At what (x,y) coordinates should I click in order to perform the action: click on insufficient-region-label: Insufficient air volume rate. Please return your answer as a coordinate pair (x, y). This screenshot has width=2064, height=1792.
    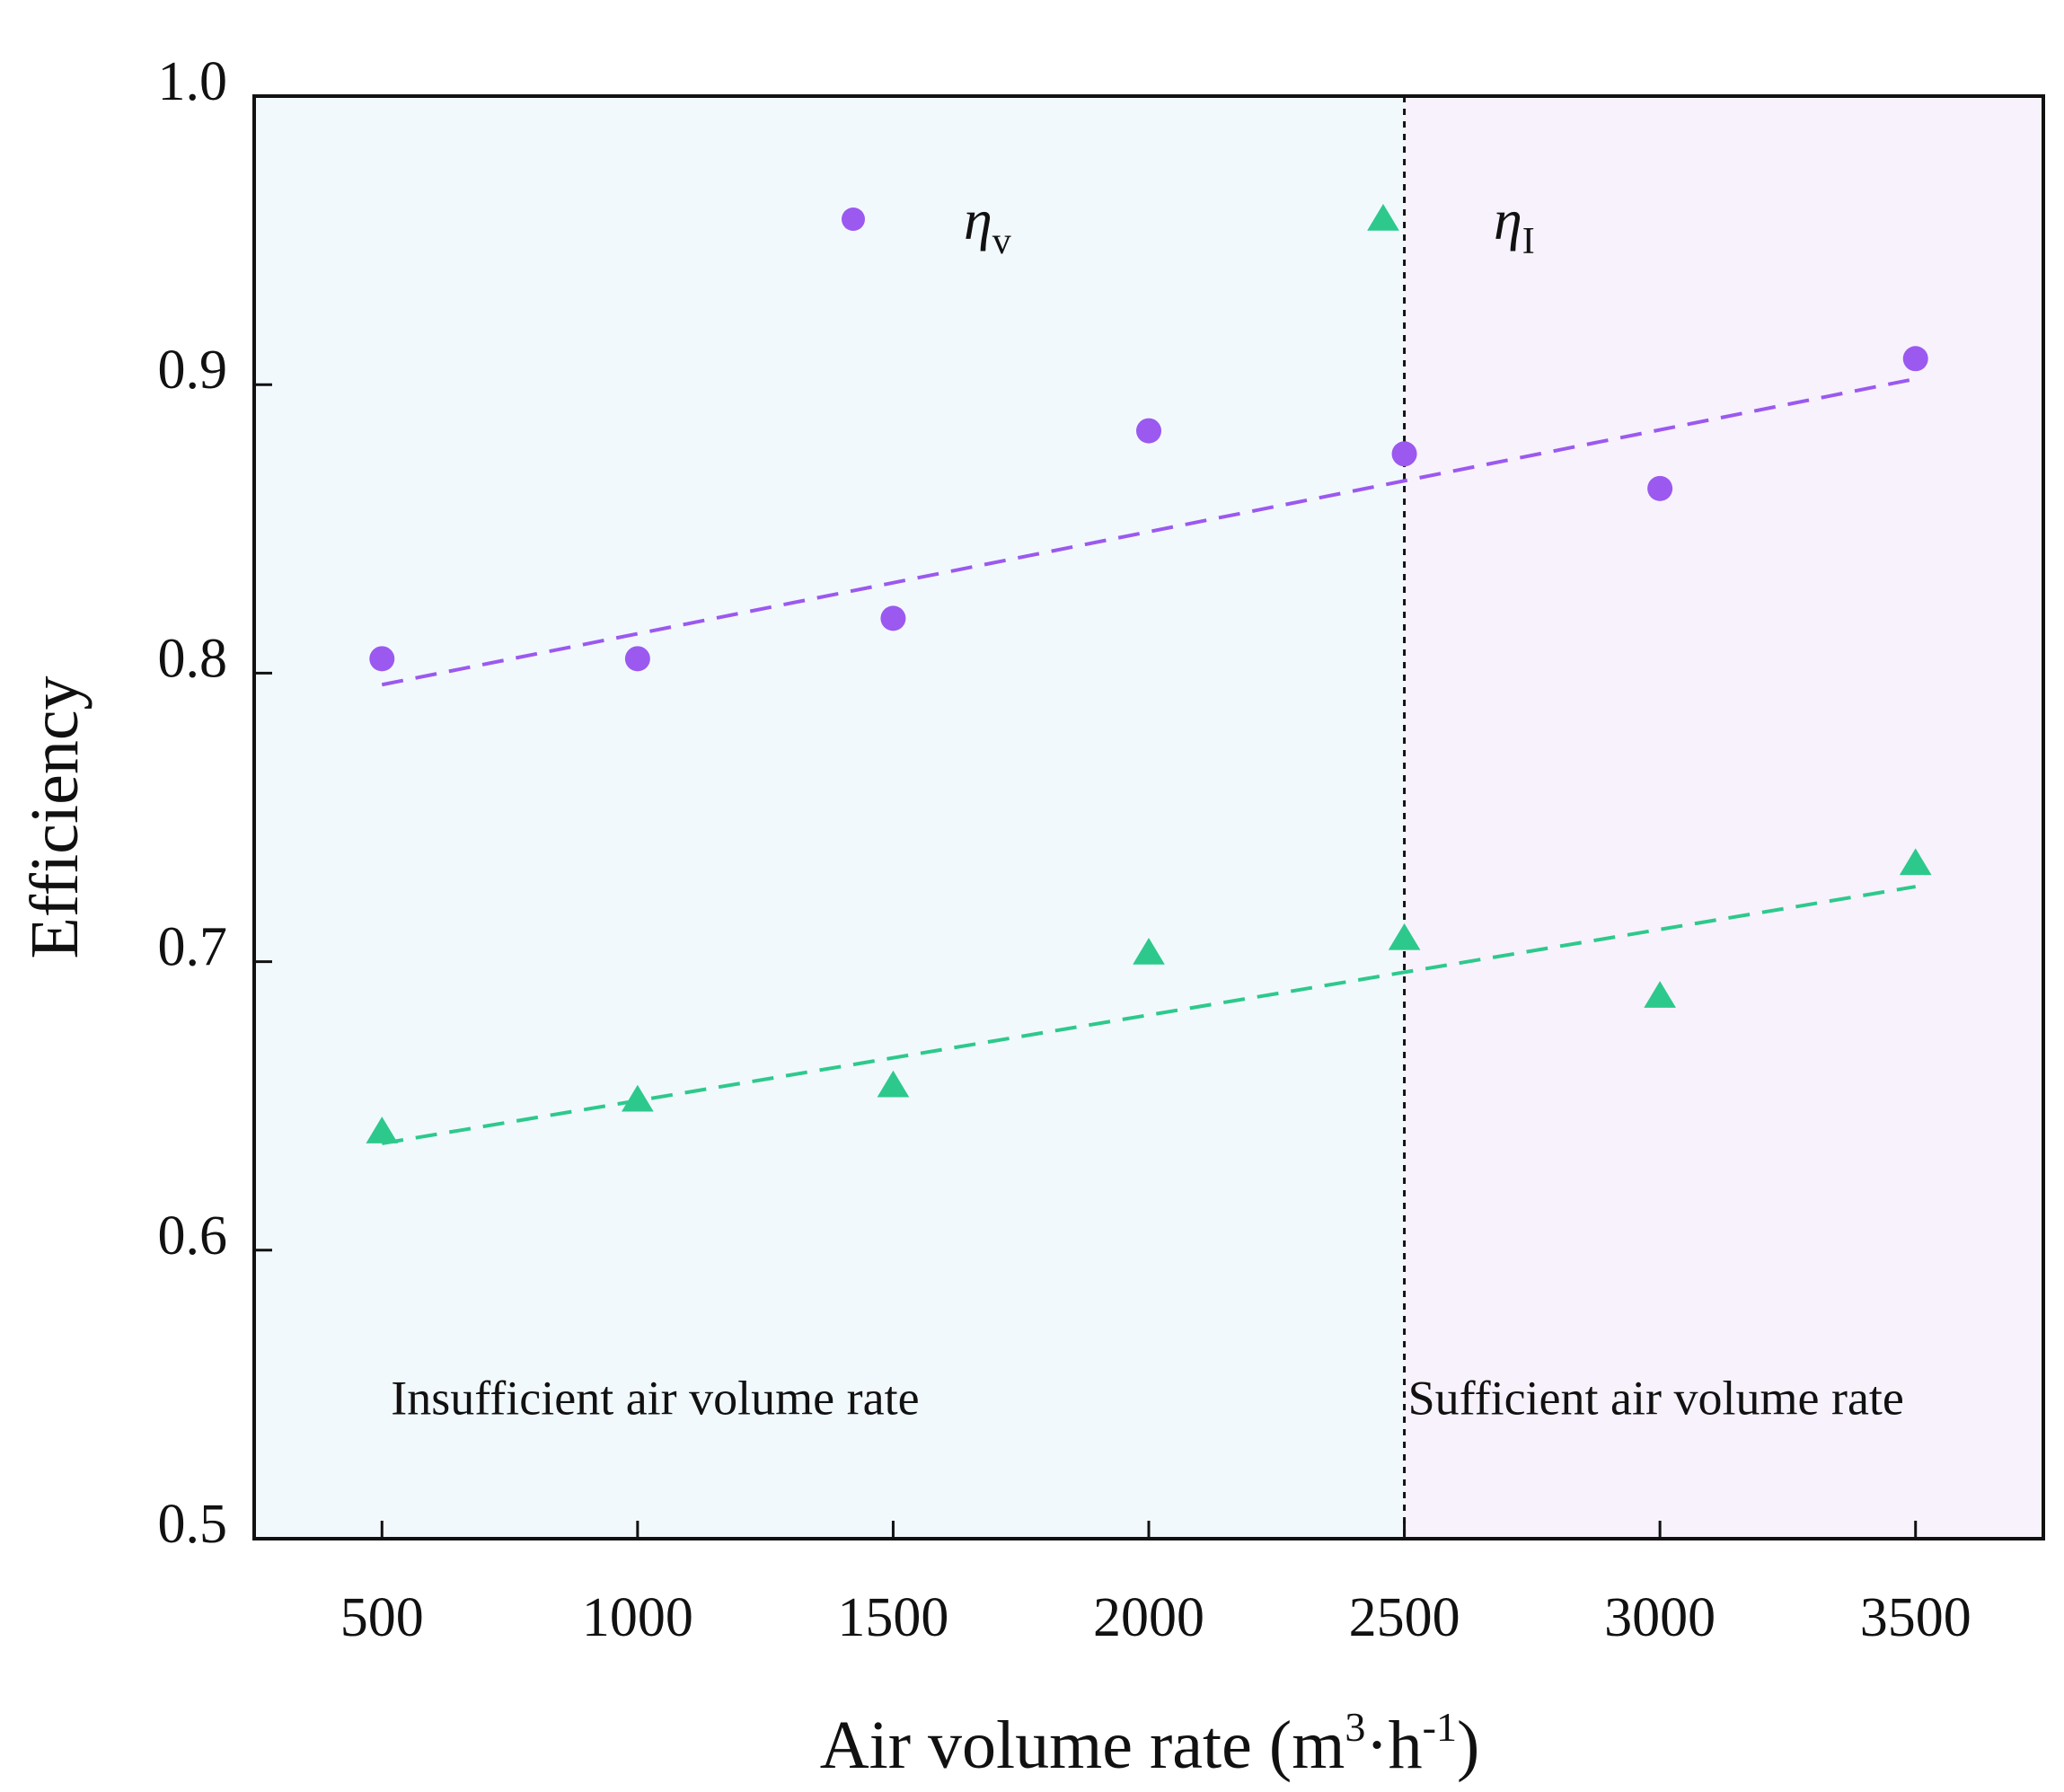
    Looking at the image, I should click on (655, 1398).